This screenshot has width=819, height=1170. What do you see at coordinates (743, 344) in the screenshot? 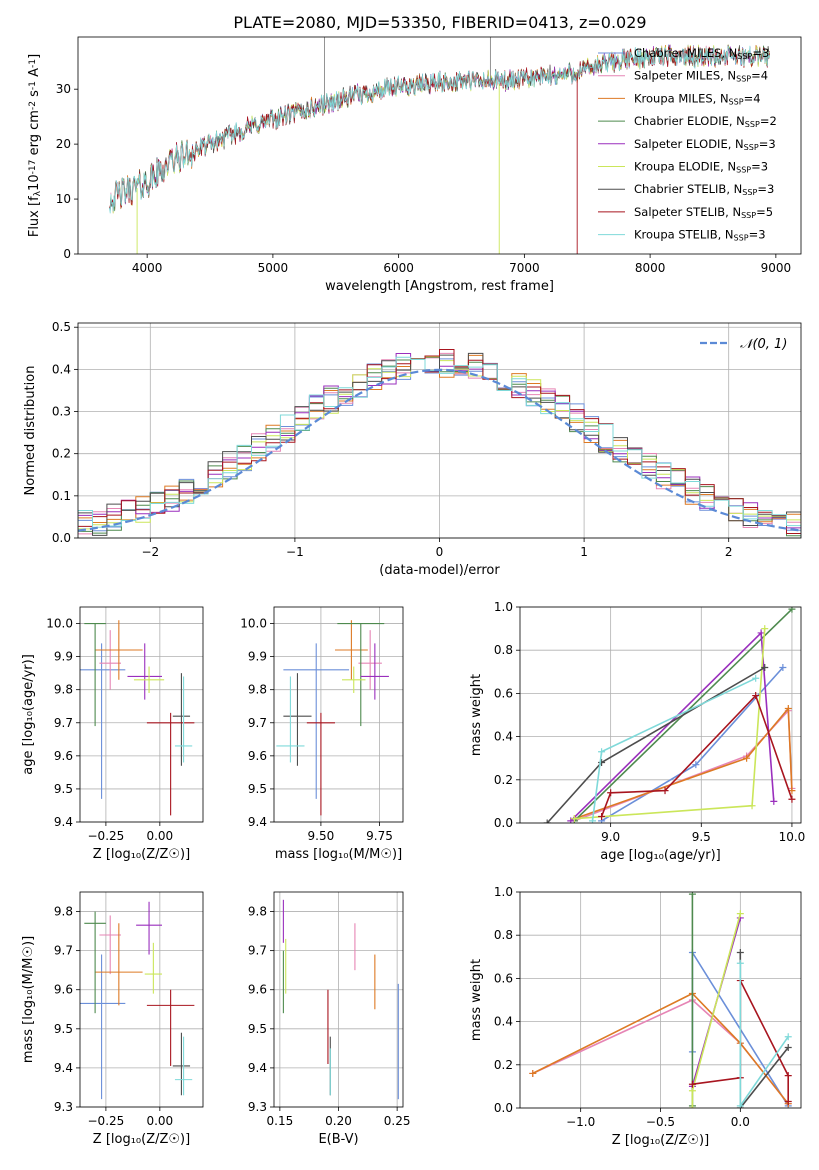
I see `legend: 𝒩(0, 1)` at bounding box center [743, 344].